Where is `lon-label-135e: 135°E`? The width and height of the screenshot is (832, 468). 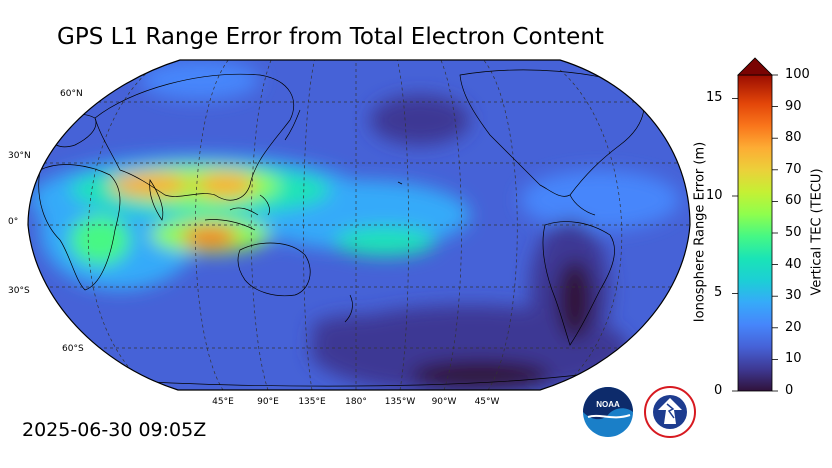
lon-label-135e: 135°E is located at coordinates (312, 402).